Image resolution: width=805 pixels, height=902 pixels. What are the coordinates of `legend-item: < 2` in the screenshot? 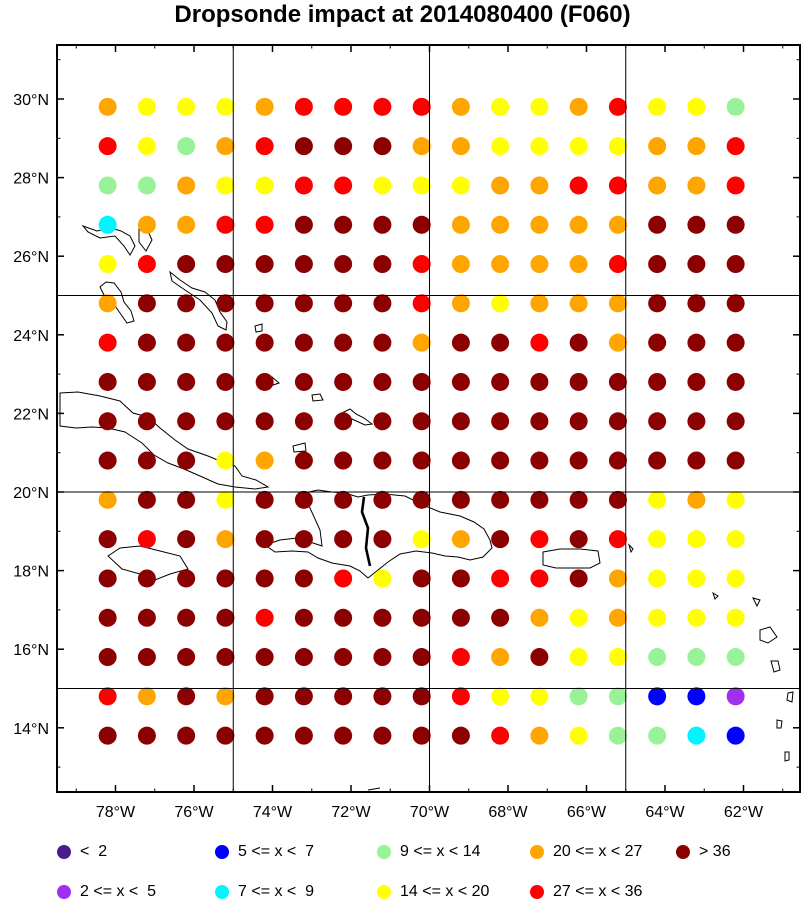 It's located at (82, 852).